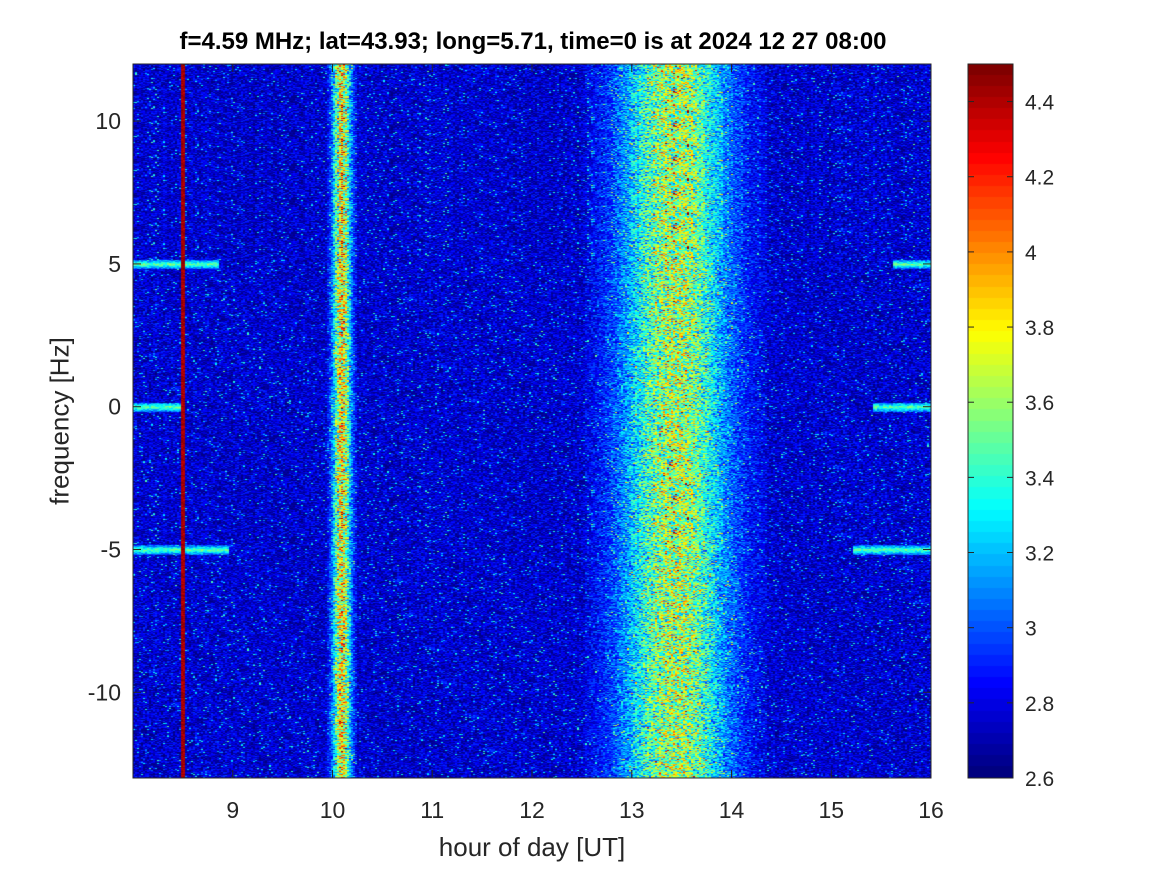  Describe the element at coordinates (111, 550) in the screenshot. I see `y-tick-label: -5` at that location.